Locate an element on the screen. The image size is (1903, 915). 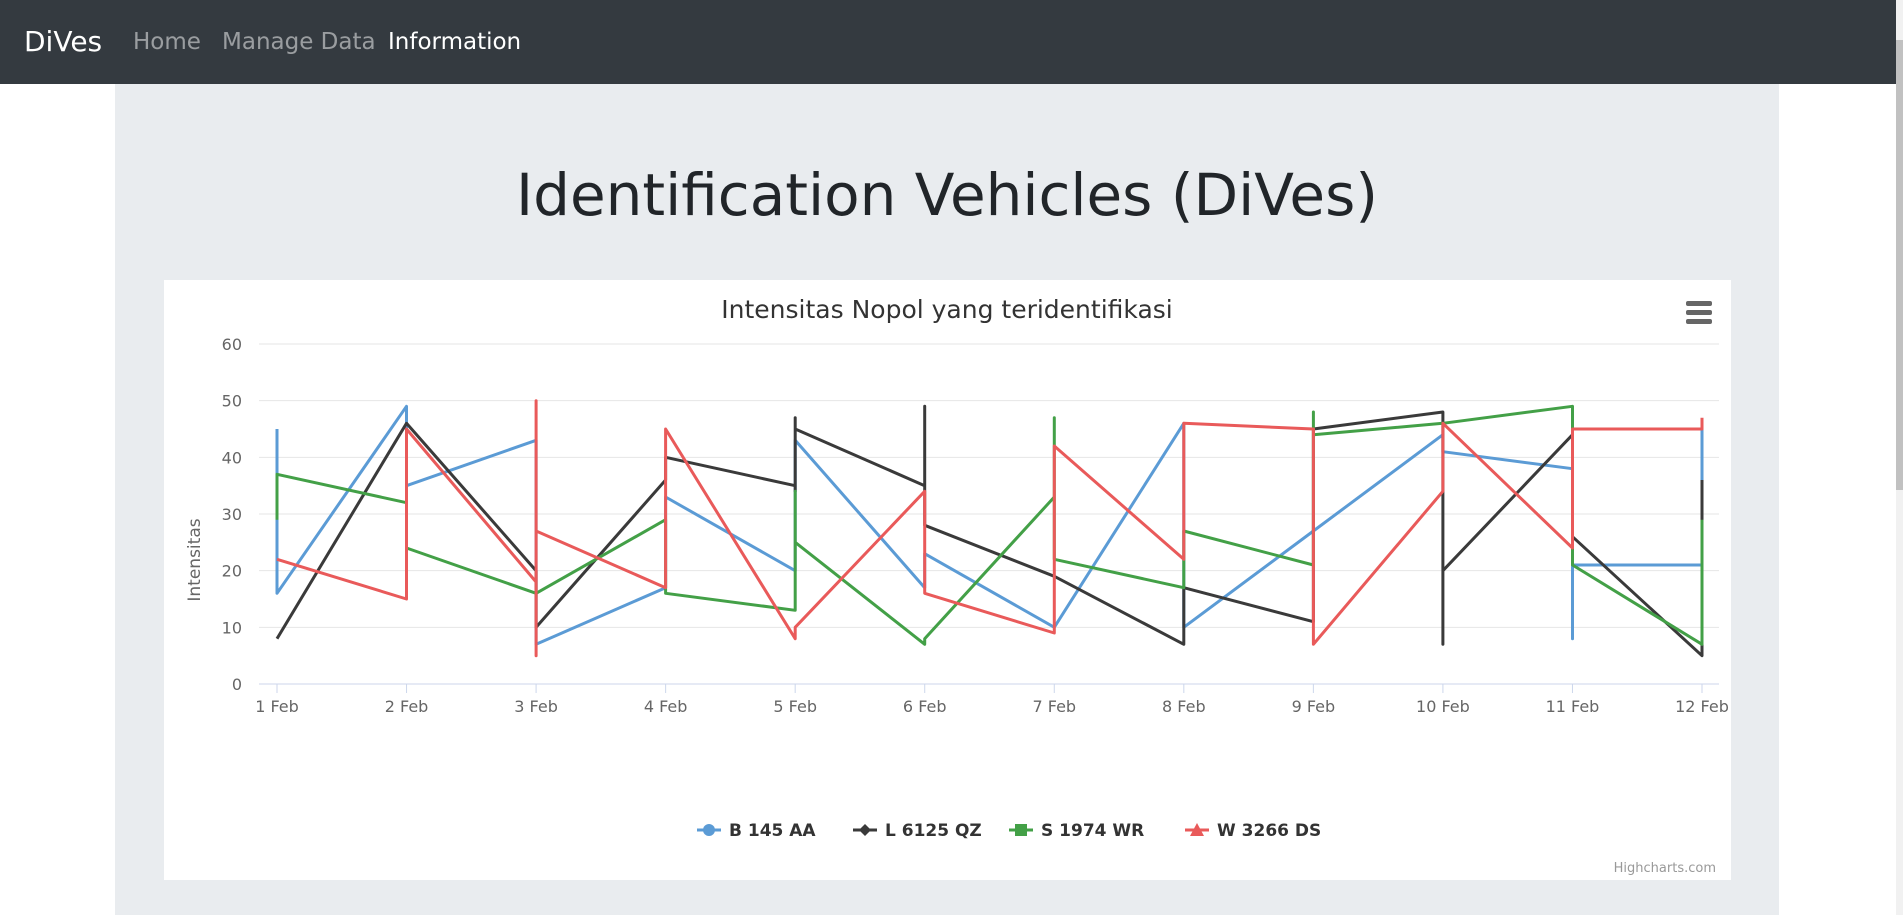
page-scrollbar is located at coordinates (1899, 457).